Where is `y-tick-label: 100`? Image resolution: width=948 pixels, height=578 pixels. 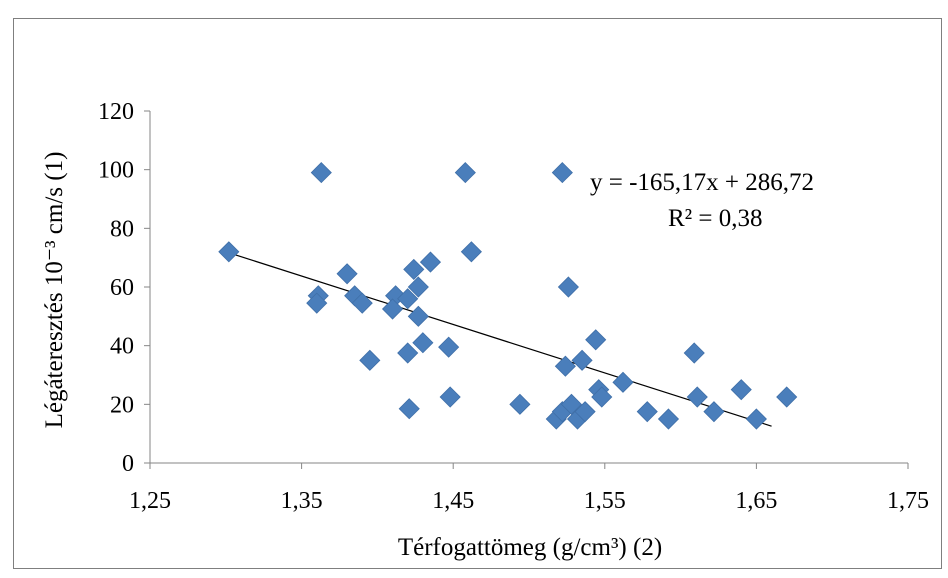
y-tick-label: 100 is located at coordinates (116, 171).